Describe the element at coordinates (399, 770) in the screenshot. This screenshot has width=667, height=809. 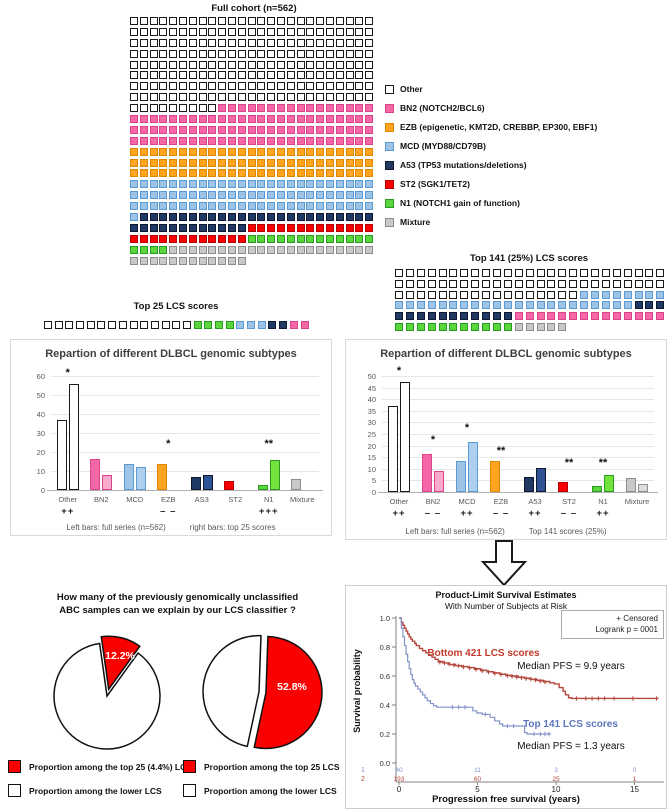
I see `km-at-risk-value: 40` at that location.